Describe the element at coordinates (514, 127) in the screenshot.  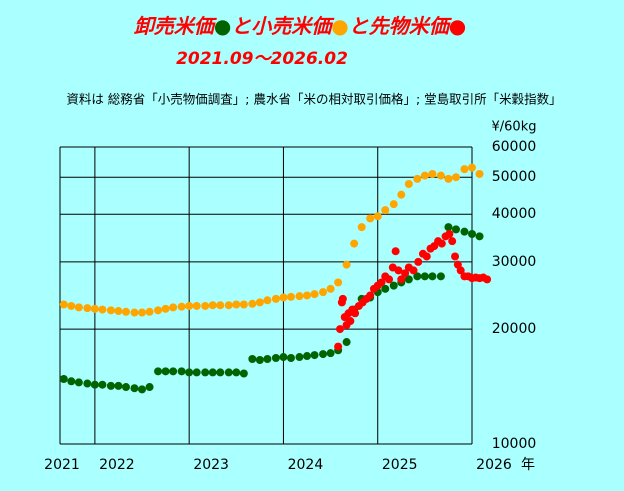
I see `y-unit: ¥/60kg` at that location.